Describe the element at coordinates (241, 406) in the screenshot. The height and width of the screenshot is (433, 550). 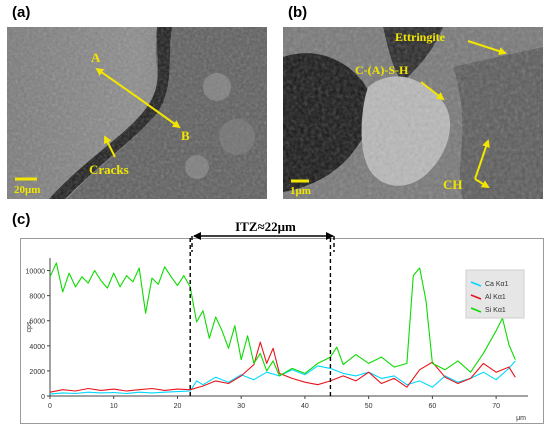
I see `x-tick-label: 30` at that location.